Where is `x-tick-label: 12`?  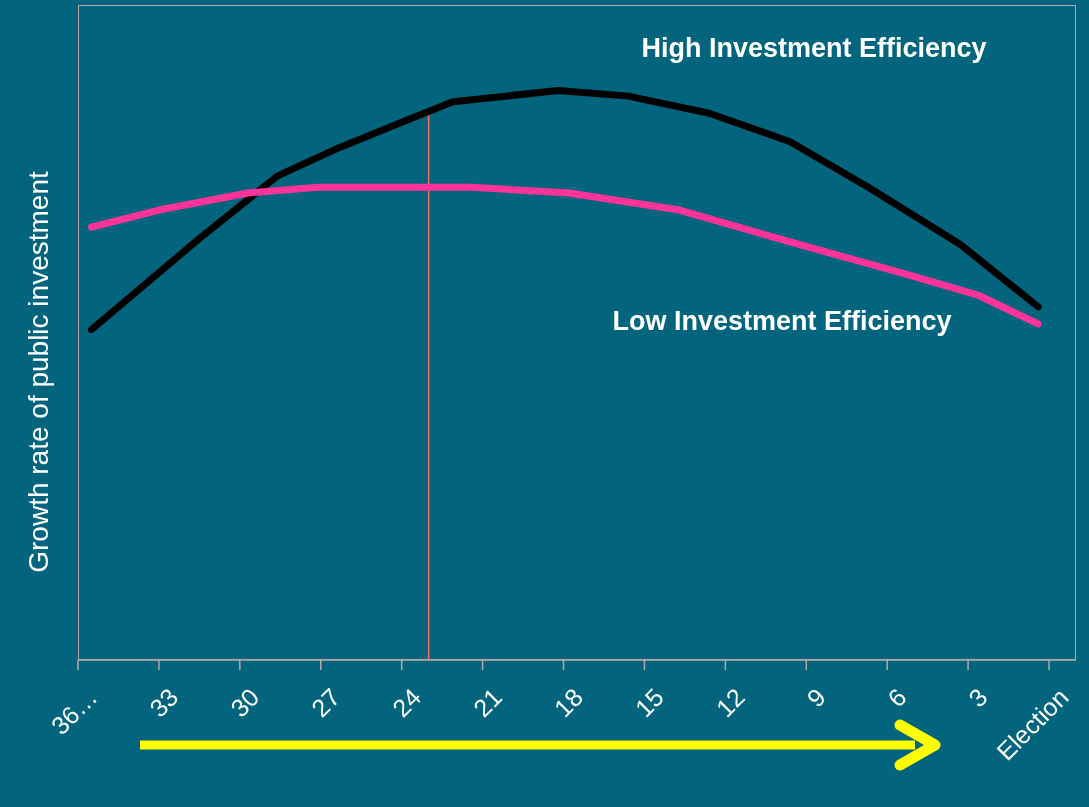
x-tick-label: 12 is located at coordinates (730, 702).